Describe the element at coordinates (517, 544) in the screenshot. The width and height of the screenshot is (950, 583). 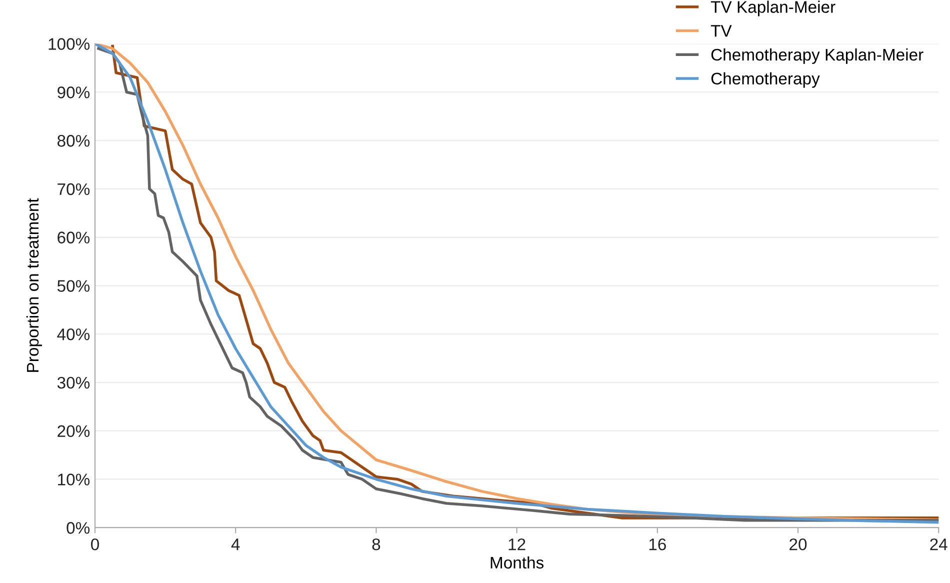
I see `x-tick-label: 12` at that location.